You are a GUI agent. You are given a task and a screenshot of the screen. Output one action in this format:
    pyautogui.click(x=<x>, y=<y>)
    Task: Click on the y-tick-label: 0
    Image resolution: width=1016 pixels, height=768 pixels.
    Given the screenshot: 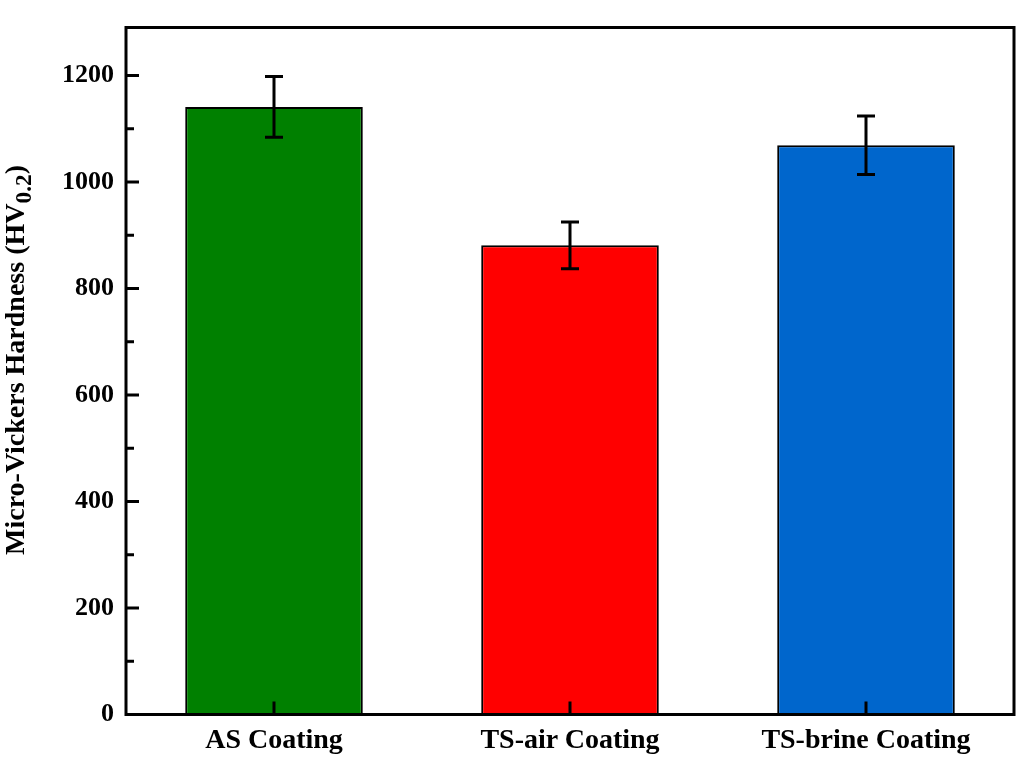 What is the action you would take?
    pyautogui.click(x=107, y=713)
    